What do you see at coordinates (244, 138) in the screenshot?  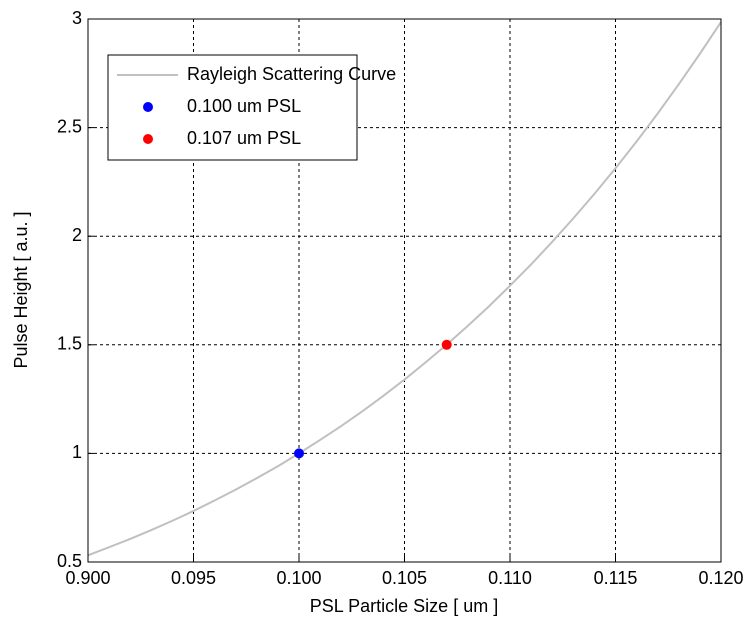 I see `legend-label: 0.107 um PSL` at bounding box center [244, 138].